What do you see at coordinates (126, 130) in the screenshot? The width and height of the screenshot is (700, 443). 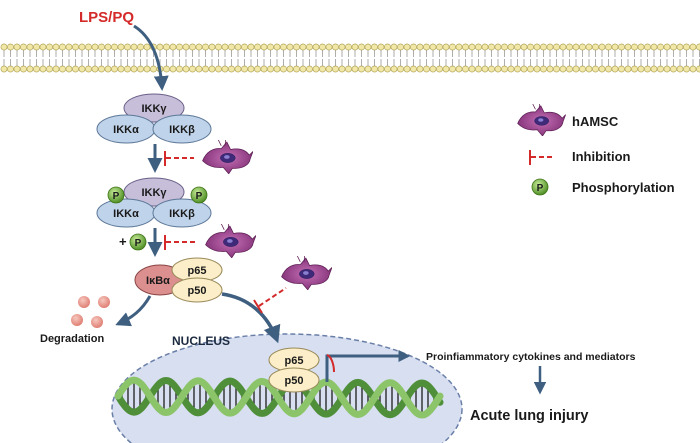 I see `ikk-alpha-label: IKKα` at bounding box center [126, 130].